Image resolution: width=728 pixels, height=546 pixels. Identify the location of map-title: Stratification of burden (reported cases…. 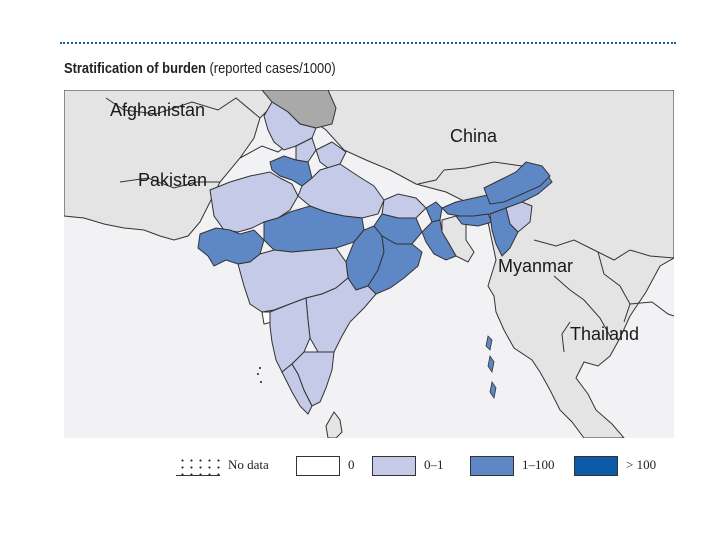
(200, 68).